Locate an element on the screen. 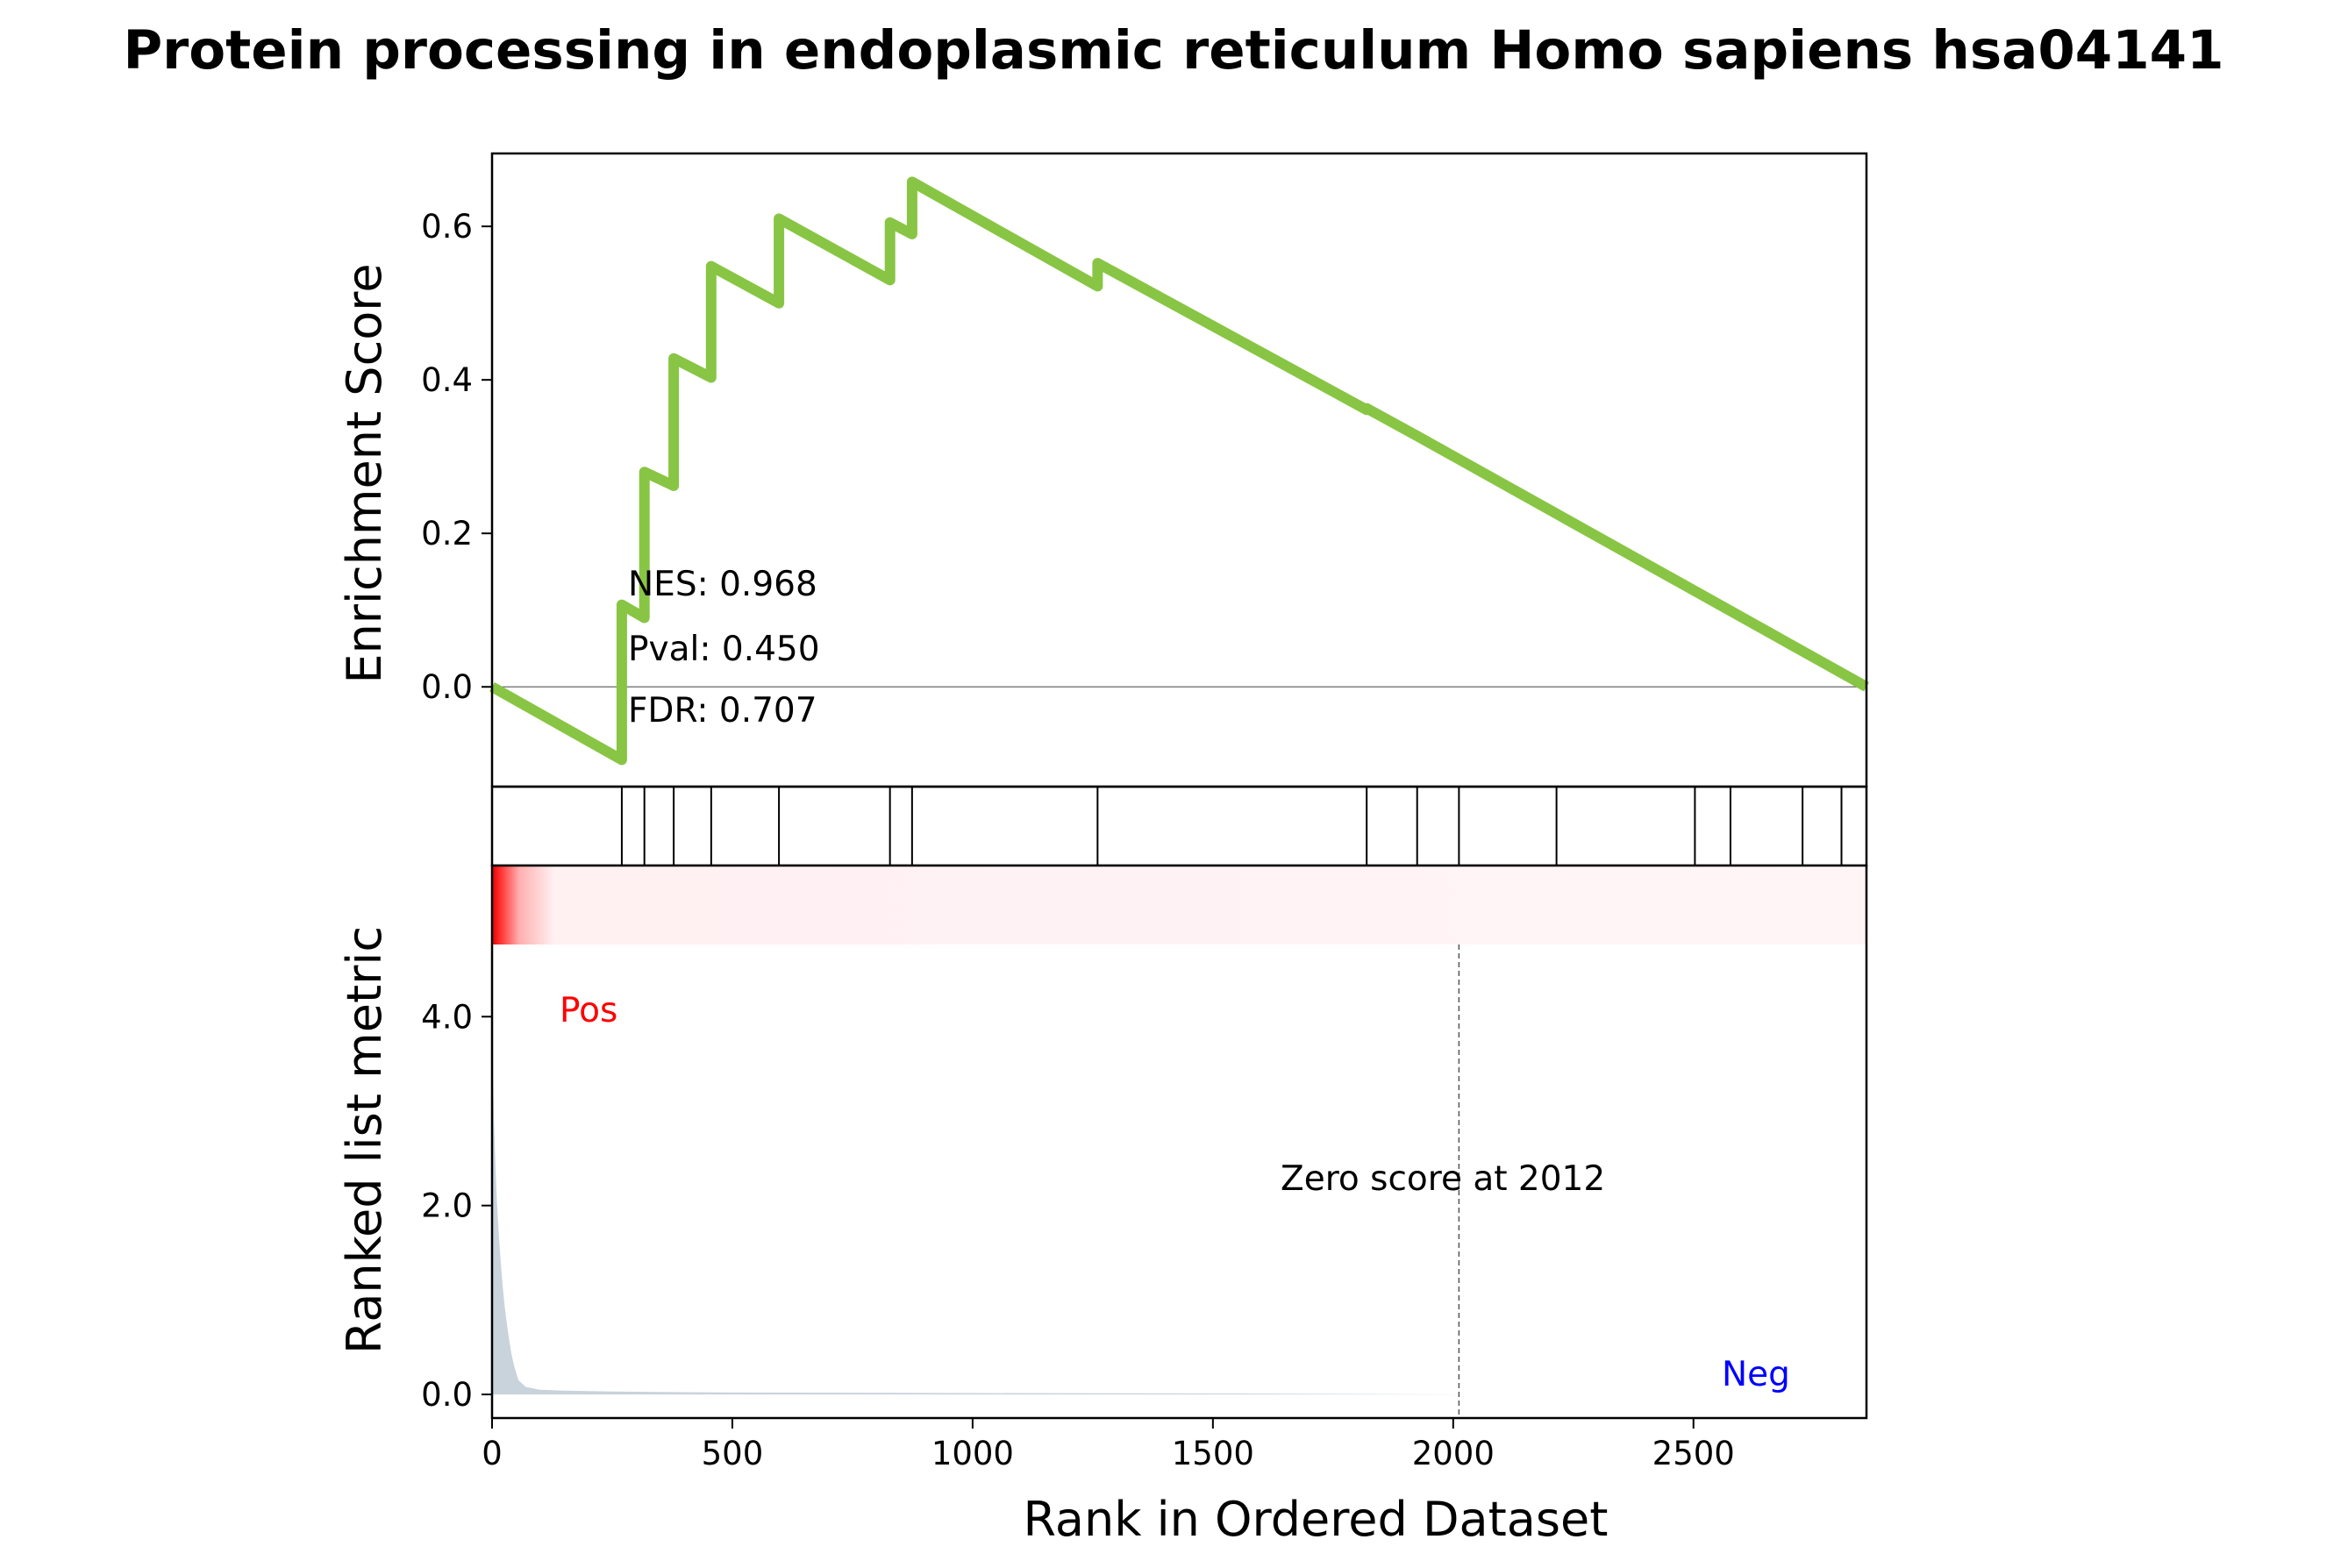 This screenshot has height=1568, width=2348. x-tick-label: 2000 is located at coordinates (1453, 1454).